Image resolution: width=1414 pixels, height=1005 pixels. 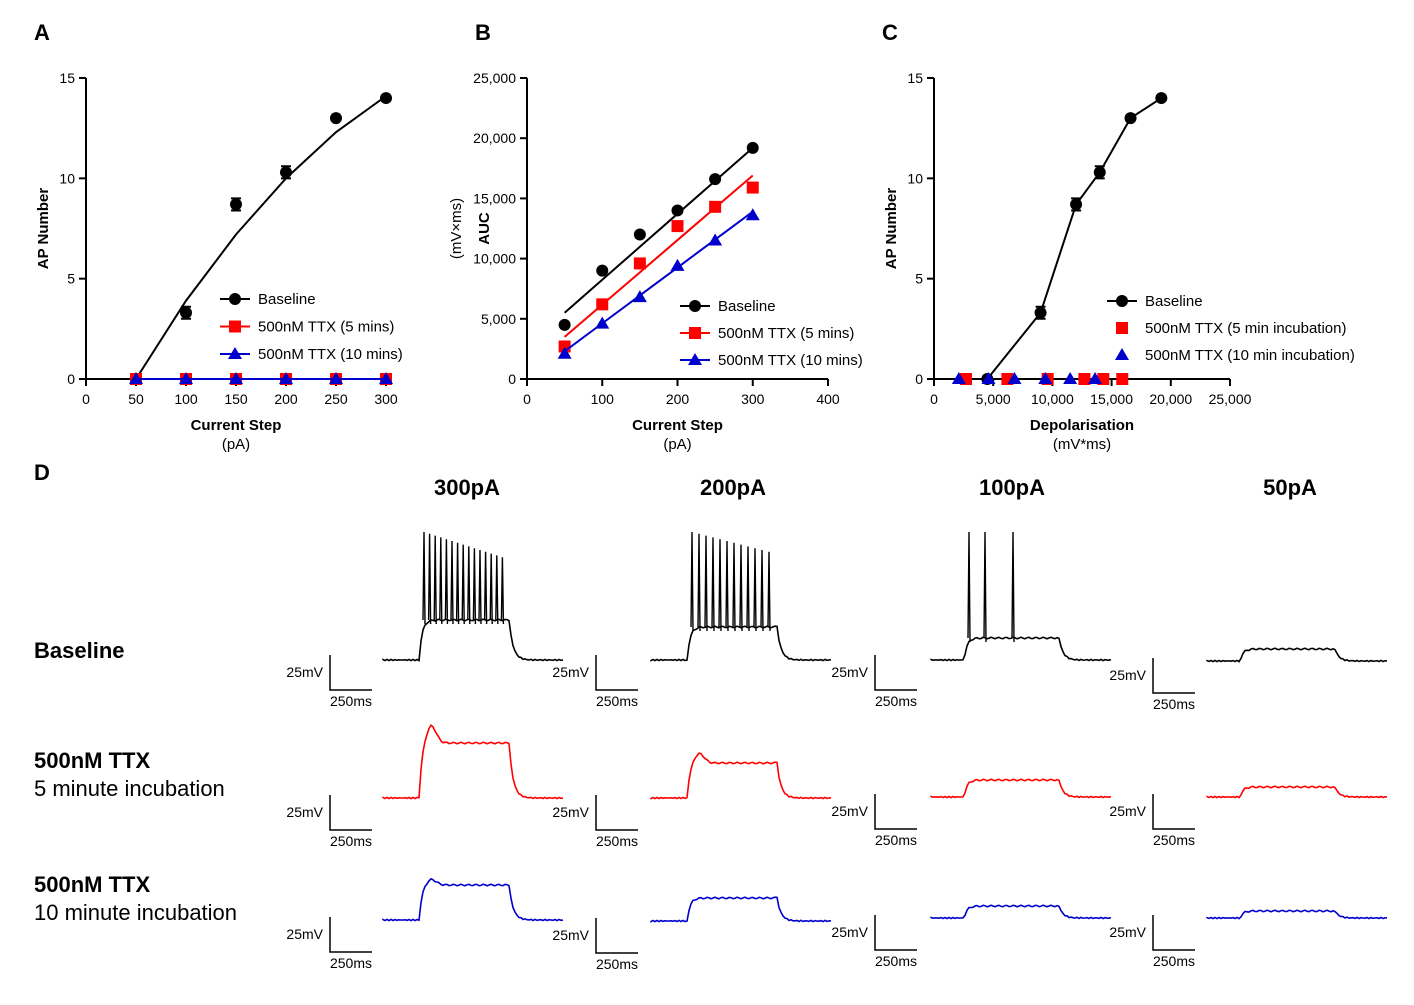 I want to click on y-tick-label: 15,000, so click(x=494, y=198).